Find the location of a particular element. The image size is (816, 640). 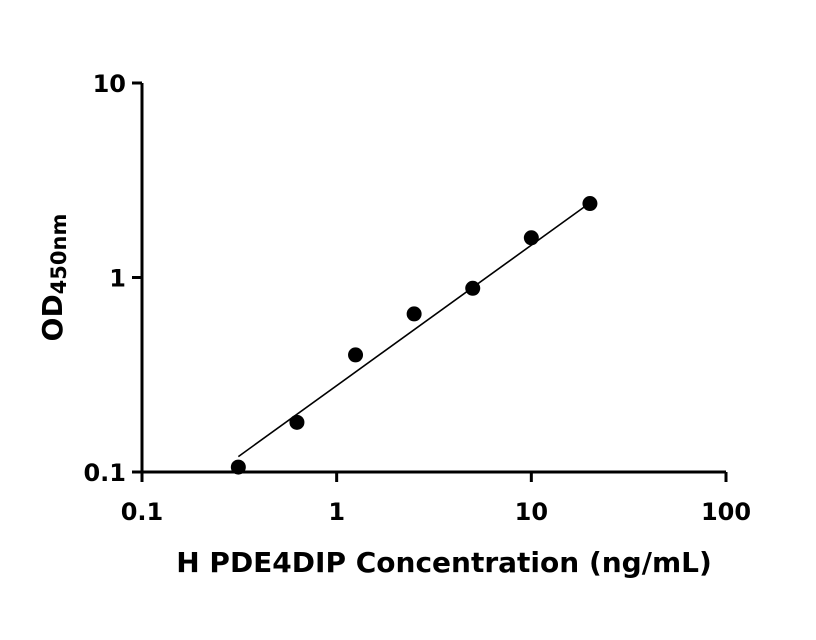

x-axis-title: H PDE4DIP Concentration (ng/mL) is located at coordinates (444, 562).